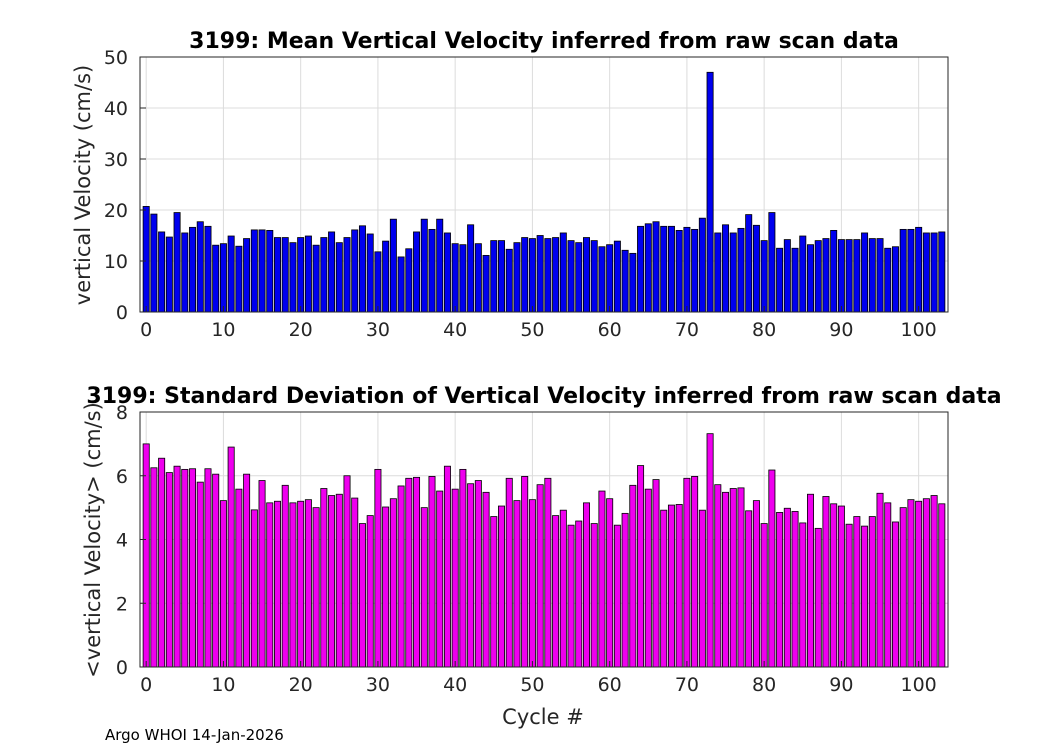  Describe the element at coordinates (455, 330) in the screenshot. I see `mean-xtick-label: 40` at that location.